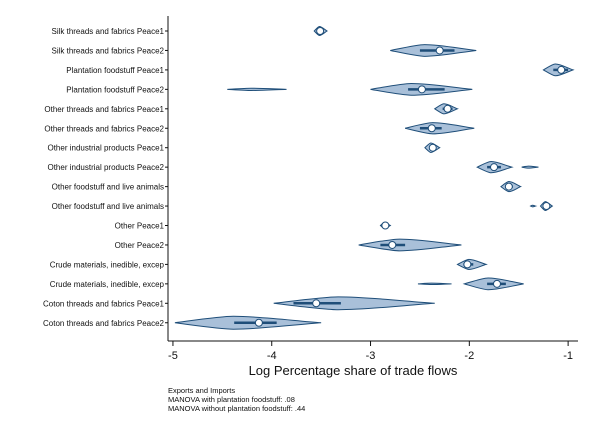  Describe the element at coordinates (107, 31) in the screenshot. I see `category-label: Silk threads and fabrics Peace1` at that location.